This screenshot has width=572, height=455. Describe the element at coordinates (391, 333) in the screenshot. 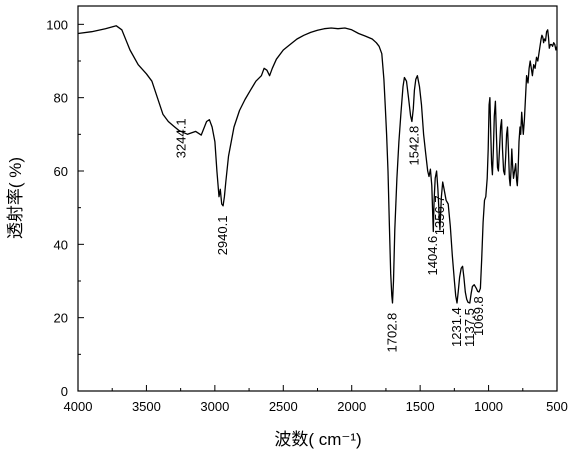

I see `peak-label: 1702.8` at that location.